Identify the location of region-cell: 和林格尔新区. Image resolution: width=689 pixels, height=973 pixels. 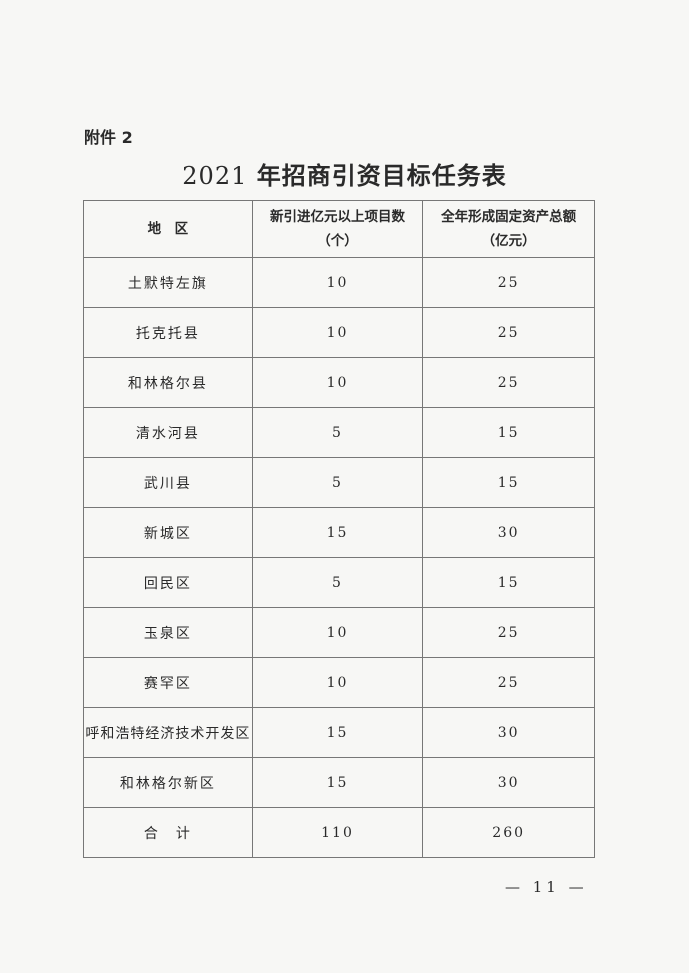
(168, 782).